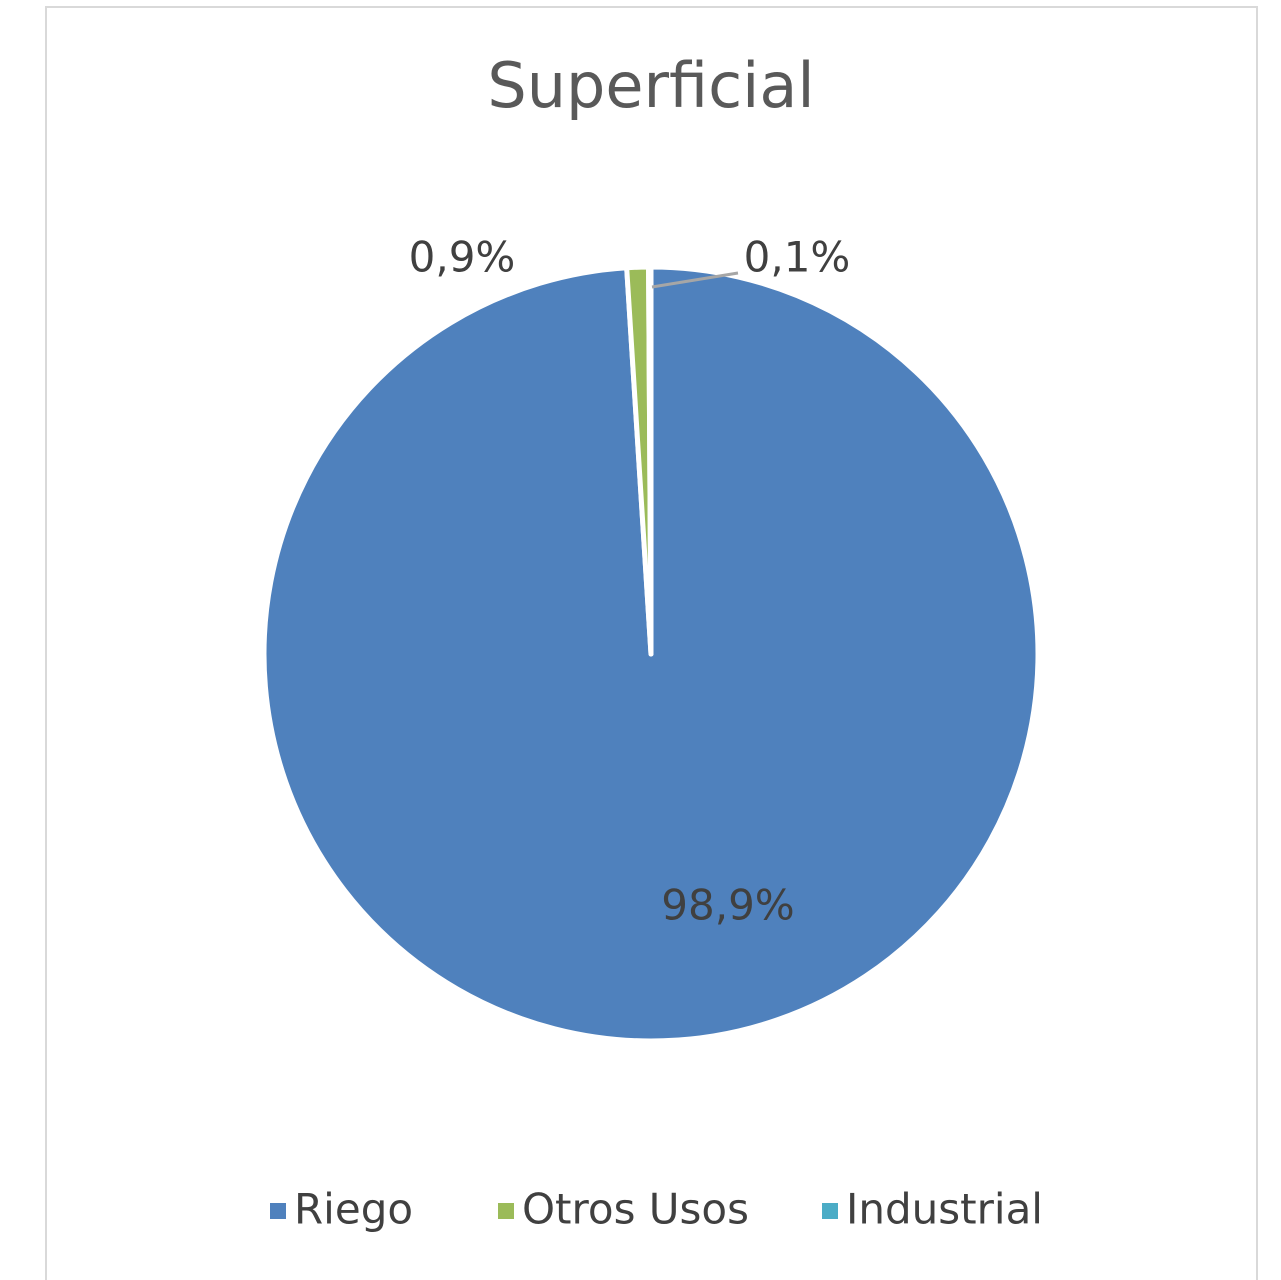 The image size is (1281, 1280). I want to click on pie-slice, so click(650, 460).